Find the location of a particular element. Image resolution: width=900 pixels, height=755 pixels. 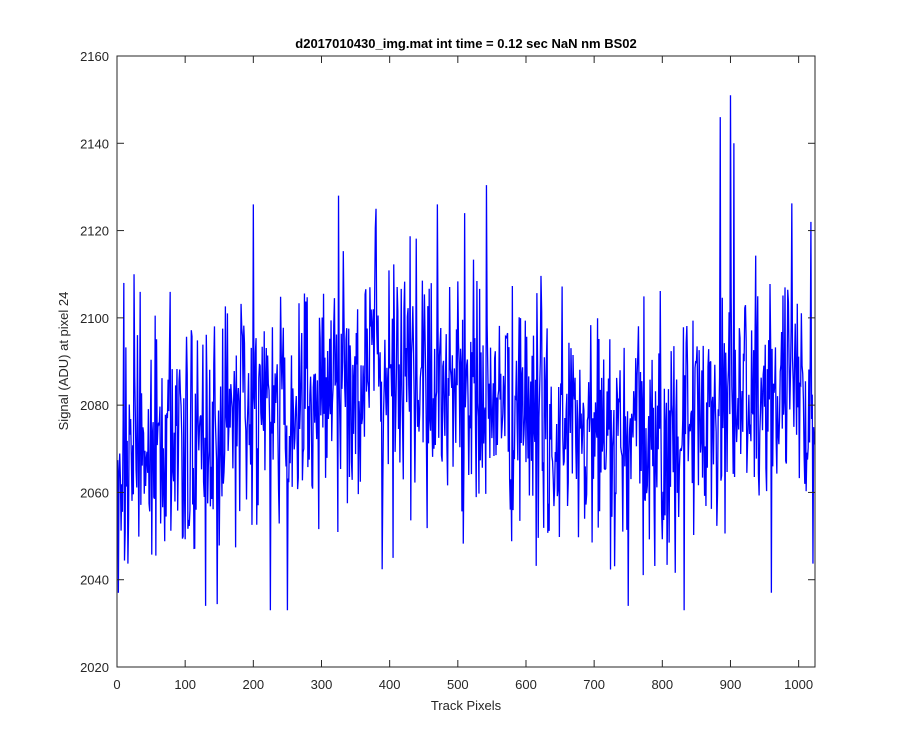

x-tick-label: 700 is located at coordinates (594, 684).